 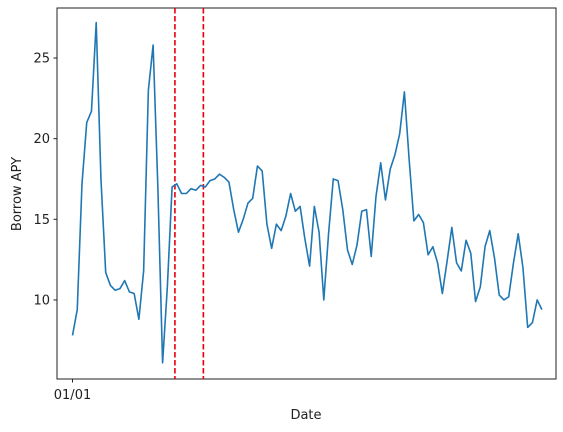 I want to click on y-tick-label-1: 15, so click(x=41, y=220).